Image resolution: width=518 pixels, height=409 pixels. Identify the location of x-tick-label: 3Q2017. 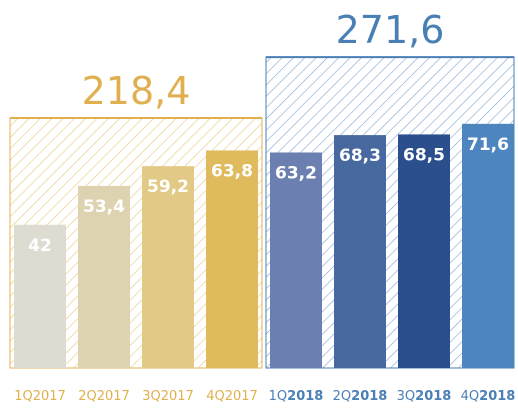
(168, 396).